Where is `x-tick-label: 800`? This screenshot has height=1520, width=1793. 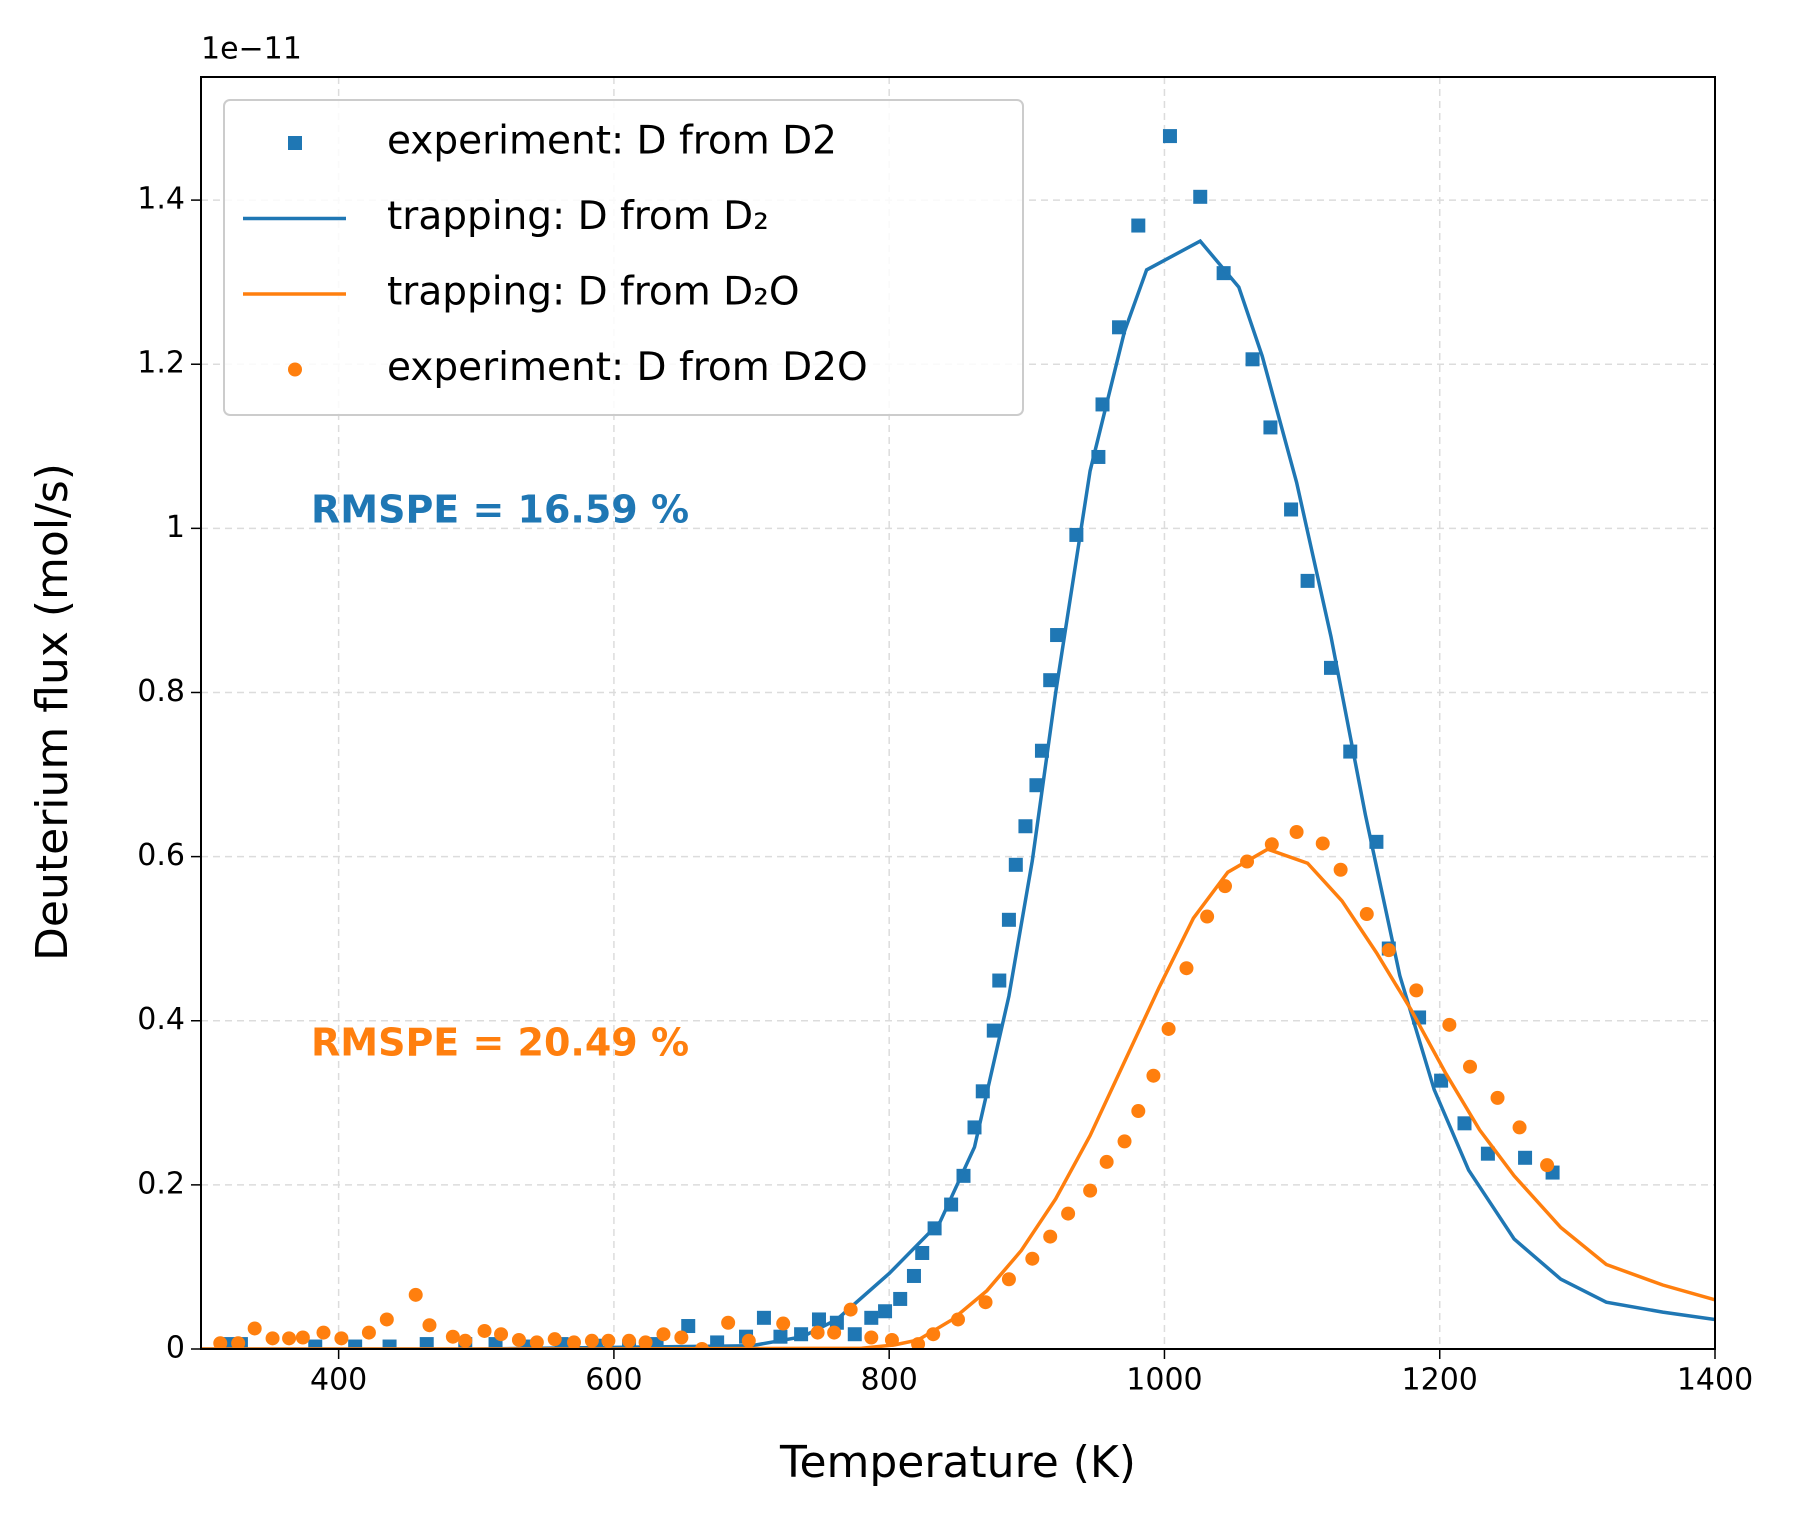 x-tick-label: 800 is located at coordinates (889, 1380).